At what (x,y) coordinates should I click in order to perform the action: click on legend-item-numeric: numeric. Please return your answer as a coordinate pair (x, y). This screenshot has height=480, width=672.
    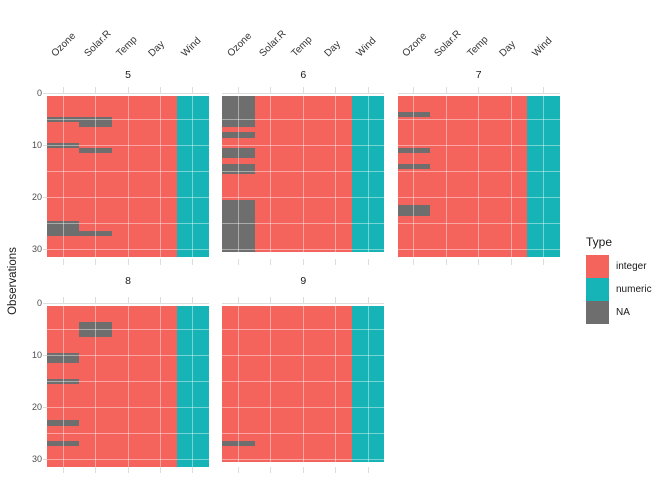
    Looking at the image, I should click on (629, 289).